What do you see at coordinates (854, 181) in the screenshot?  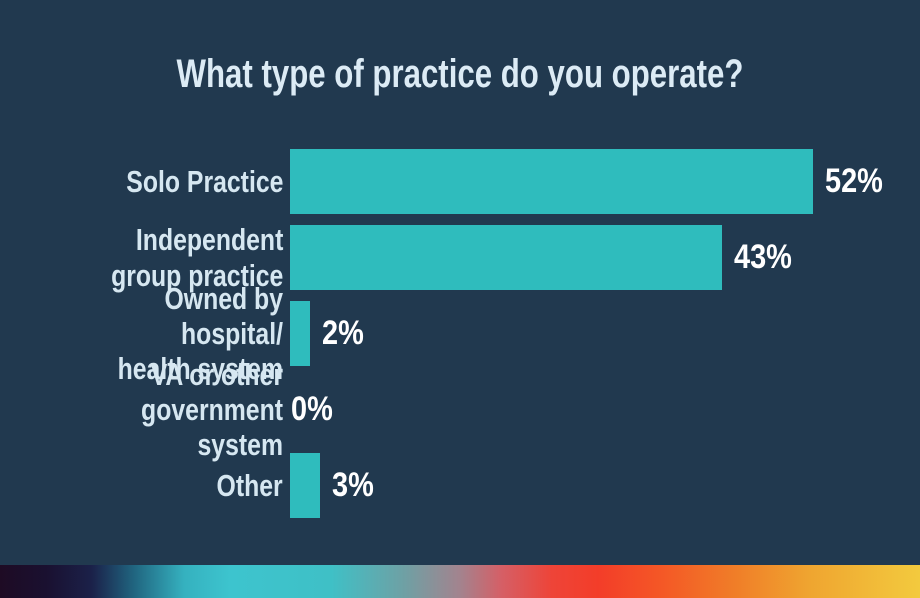 I see `value-label-solo-practice: 52%` at bounding box center [854, 181].